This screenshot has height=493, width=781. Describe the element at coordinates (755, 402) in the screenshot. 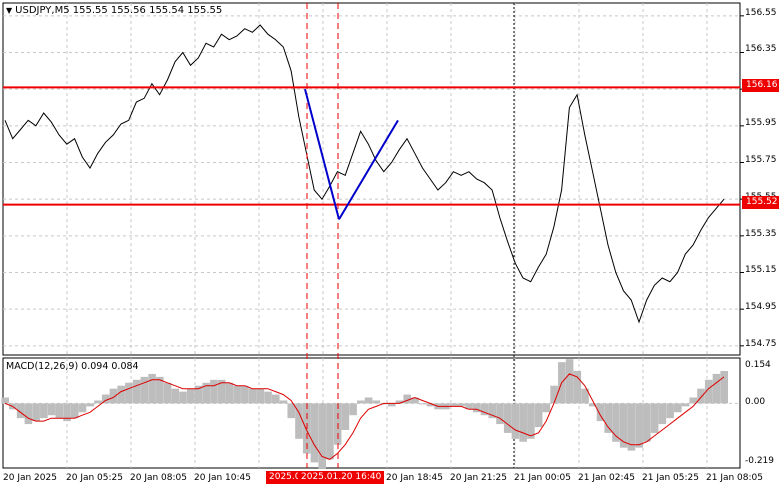

I see `macd-axis-label: 0.00` at that location.